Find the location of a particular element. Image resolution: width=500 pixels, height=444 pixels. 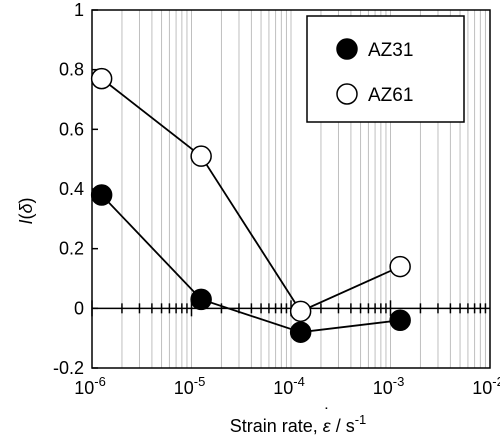

x-tick-label: 10⁻² is located at coordinates (486, 386).